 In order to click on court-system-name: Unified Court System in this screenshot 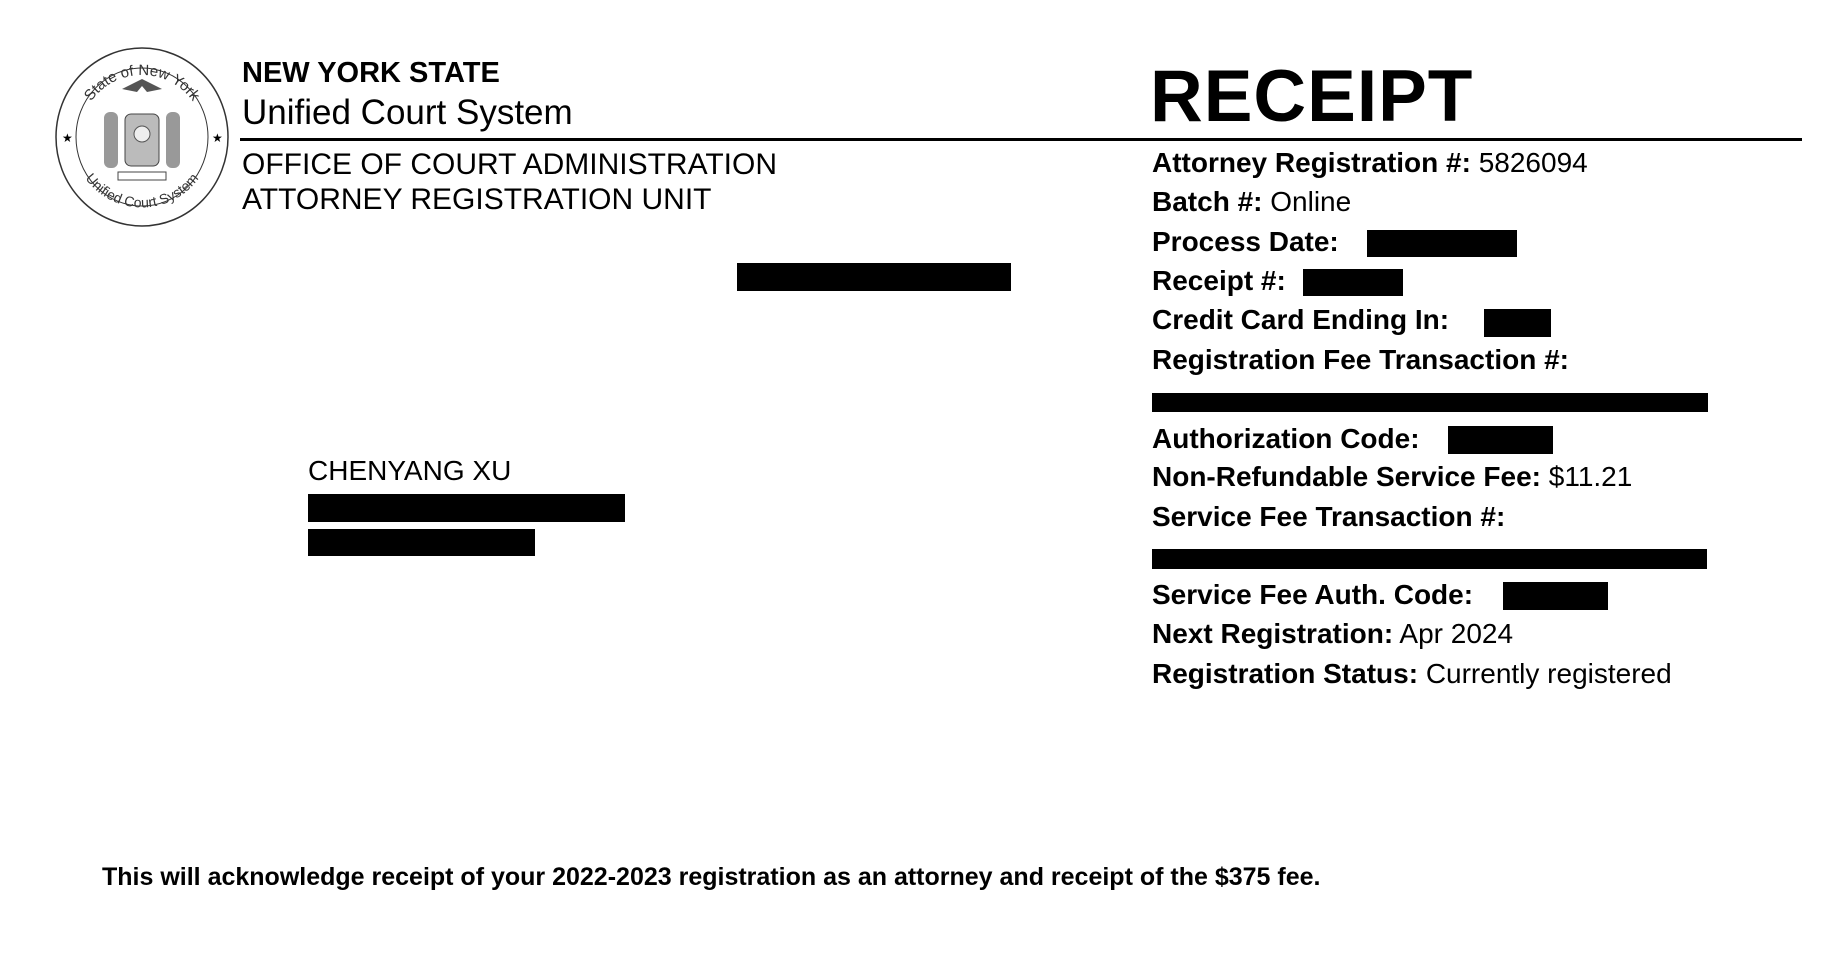, I will do `click(407, 112)`.